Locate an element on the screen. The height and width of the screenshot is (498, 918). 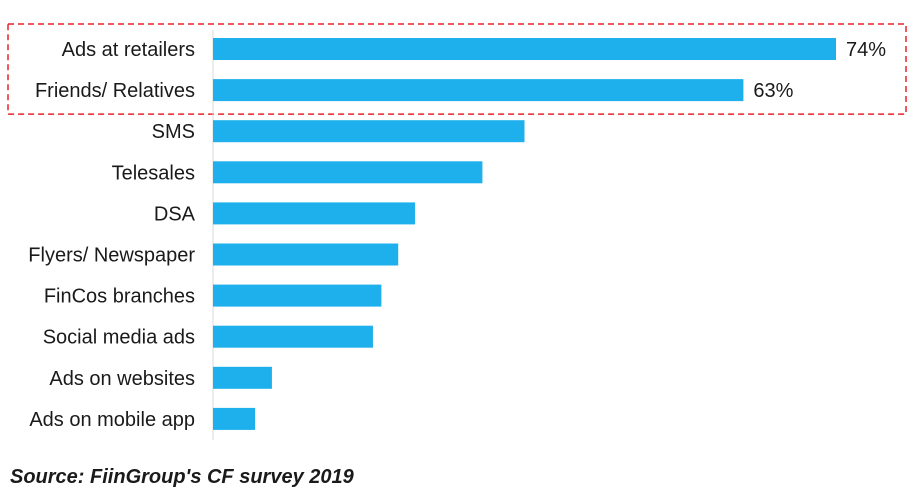
category-label-sms: SMS is located at coordinates (173, 132).